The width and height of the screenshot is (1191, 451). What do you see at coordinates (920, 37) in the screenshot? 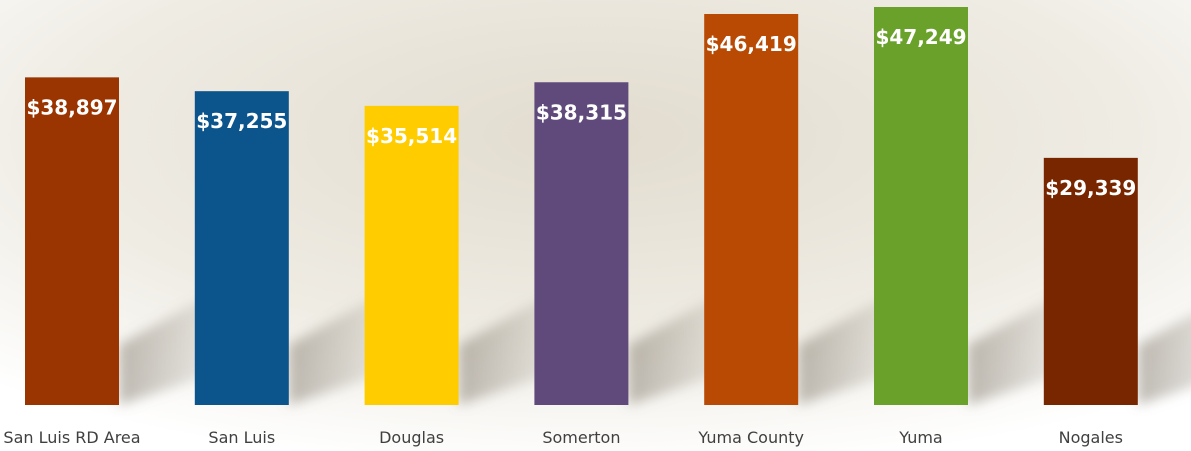
I see `data-label: $47,249` at bounding box center [920, 37].